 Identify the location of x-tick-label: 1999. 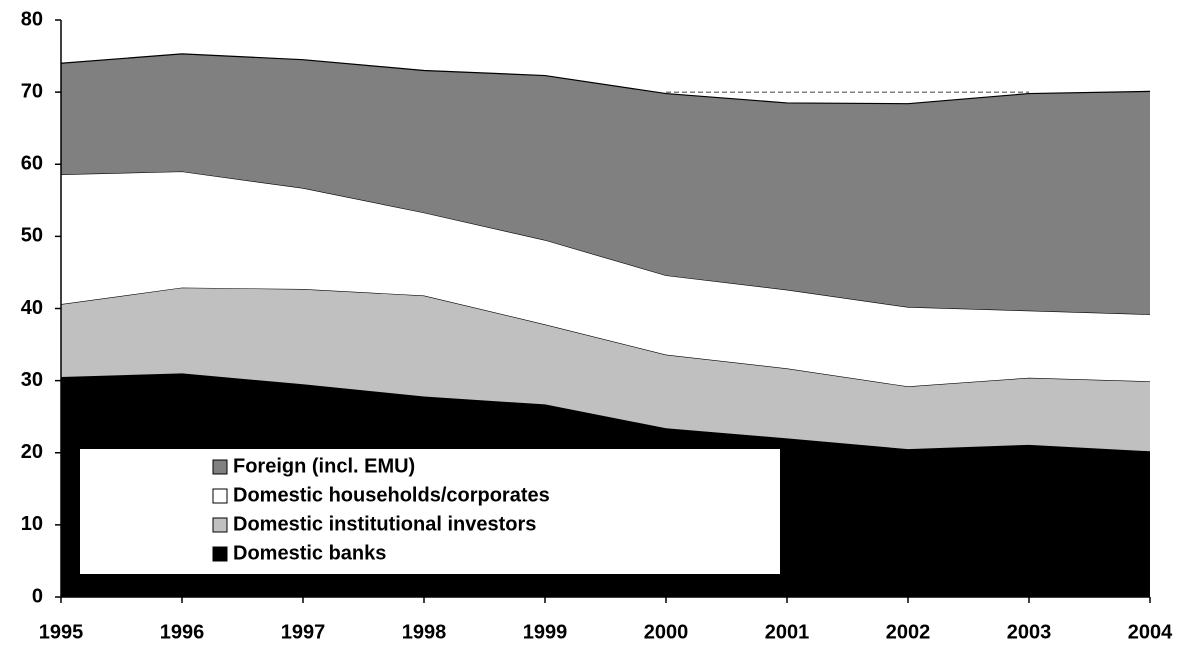
(545, 632).